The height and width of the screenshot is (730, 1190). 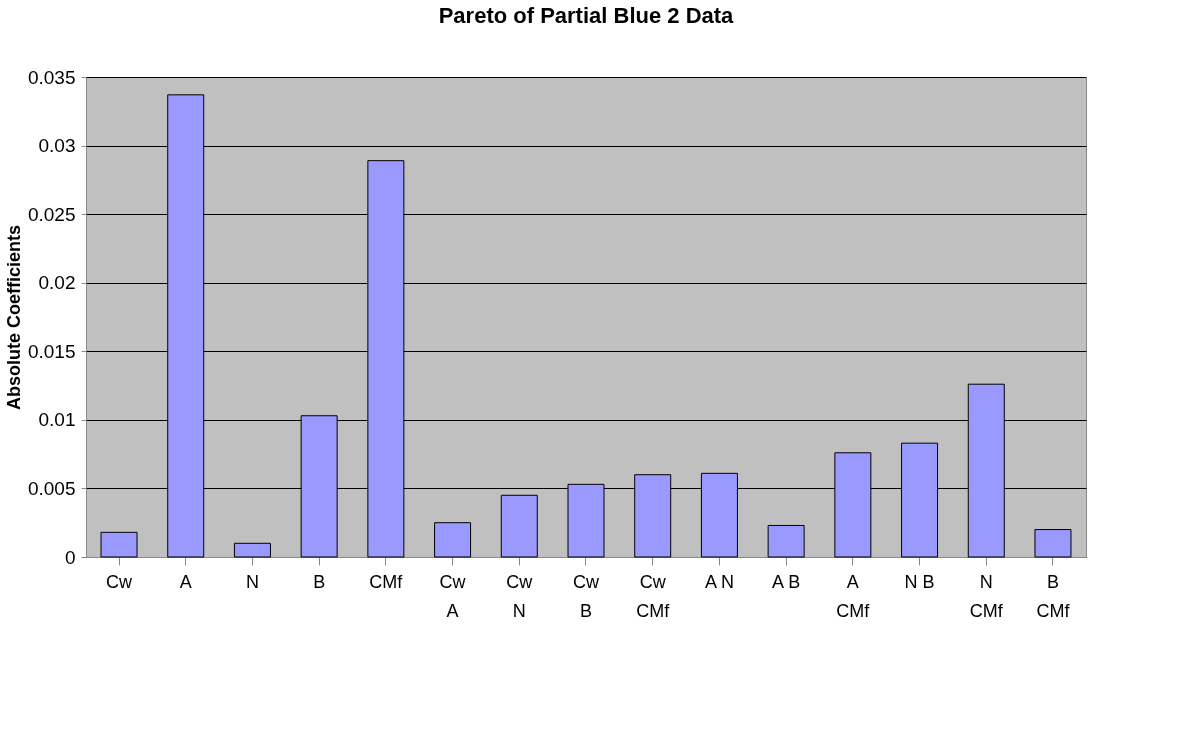 What do you see at coordinates (252, 581) in the screenshot?
I see `x-tick-label: N` at bounding box center [252, 581].